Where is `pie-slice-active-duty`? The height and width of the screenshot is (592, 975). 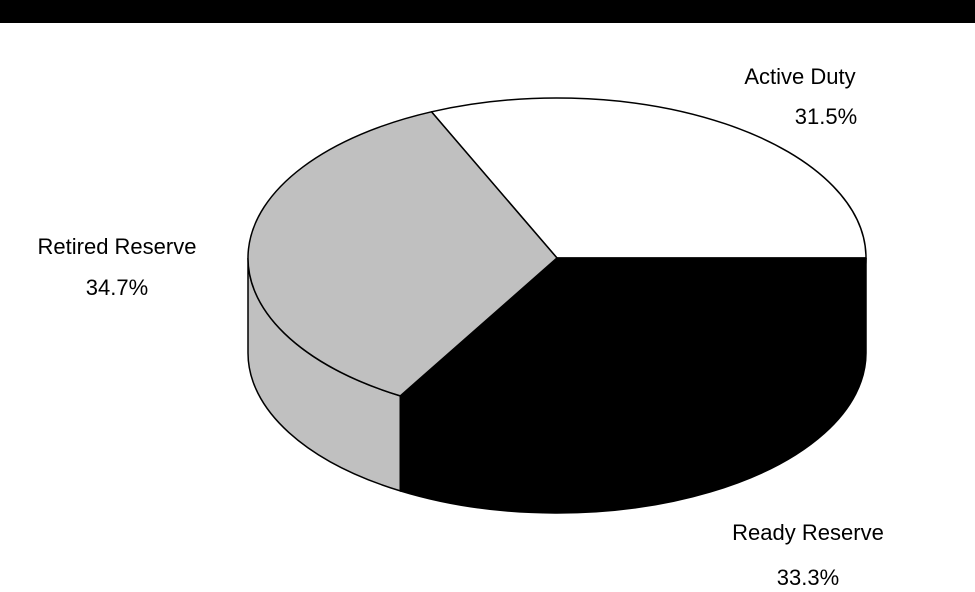
pie-slice-active-duty is located at coordinates (648, 178).